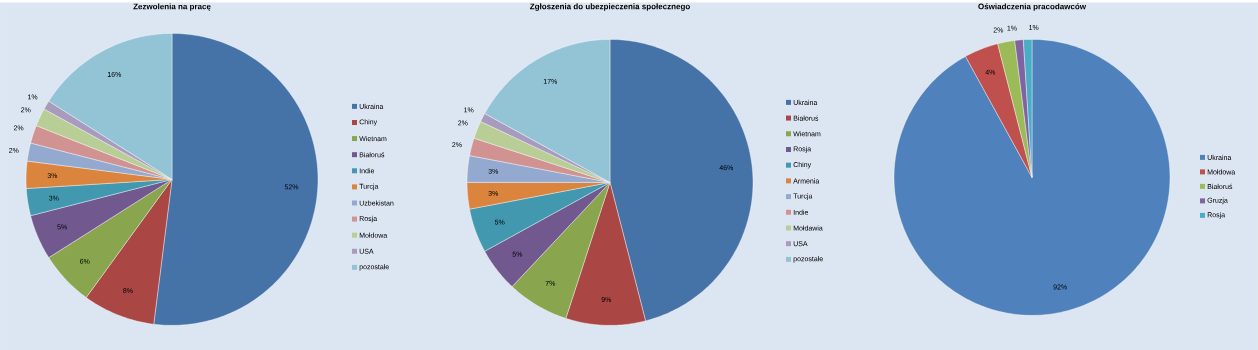 This screenshot has width=1258, height=350. What do you see at coordinates (1032, 7) in the screenshot?
I see `chart-title: Oświadczenia pracodawców` at bounding box center [1032, 7].